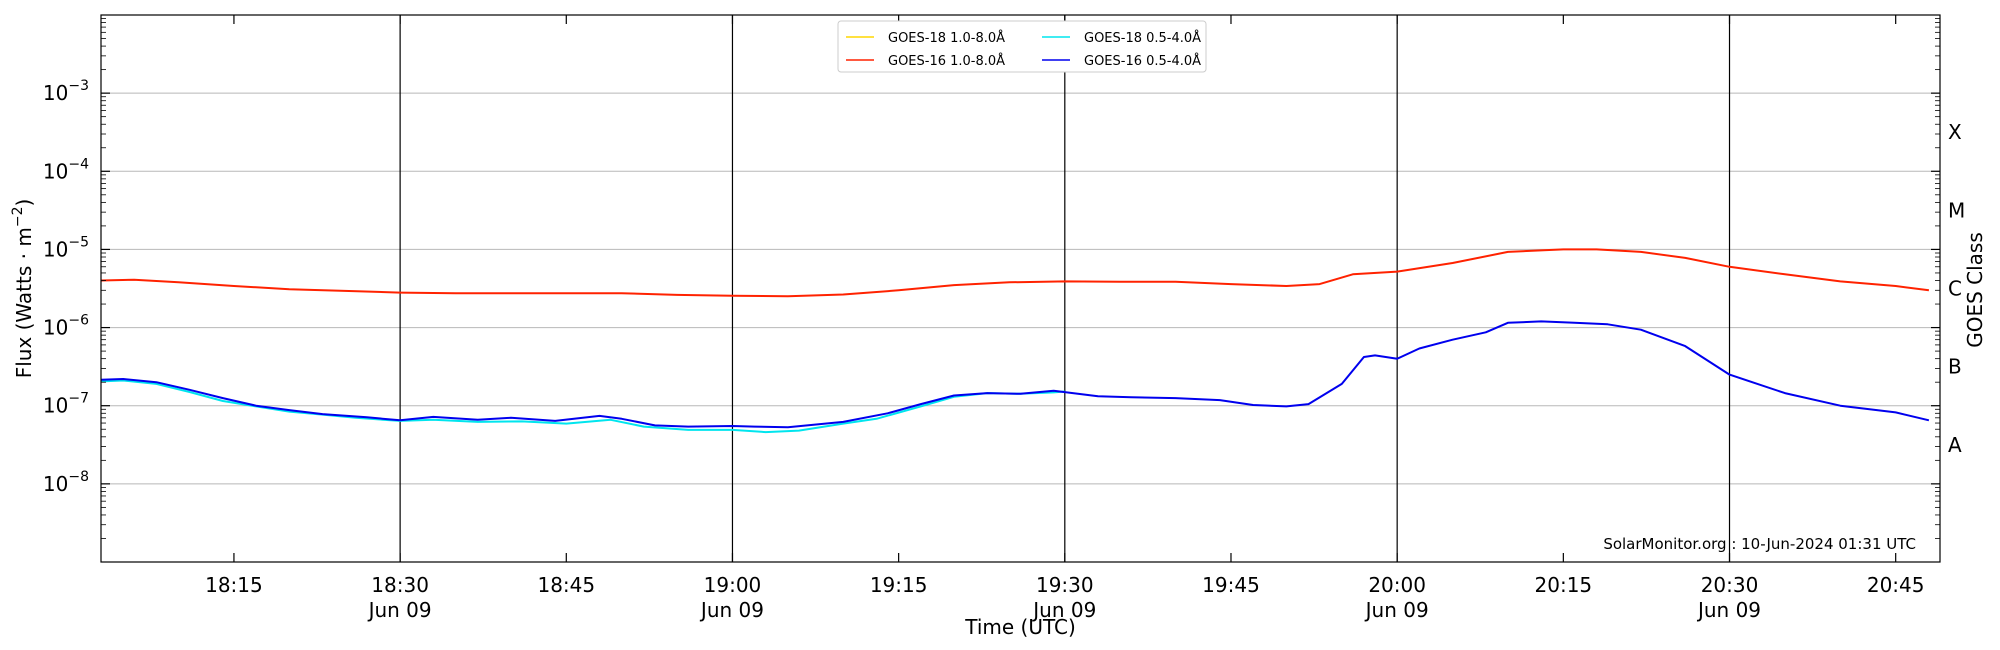  What do you see at coordinates (1142, 38) in the screenshot?
I see `legend-label: GOES-18 0.5-4.0Å` at bounding box center [1142, 38].